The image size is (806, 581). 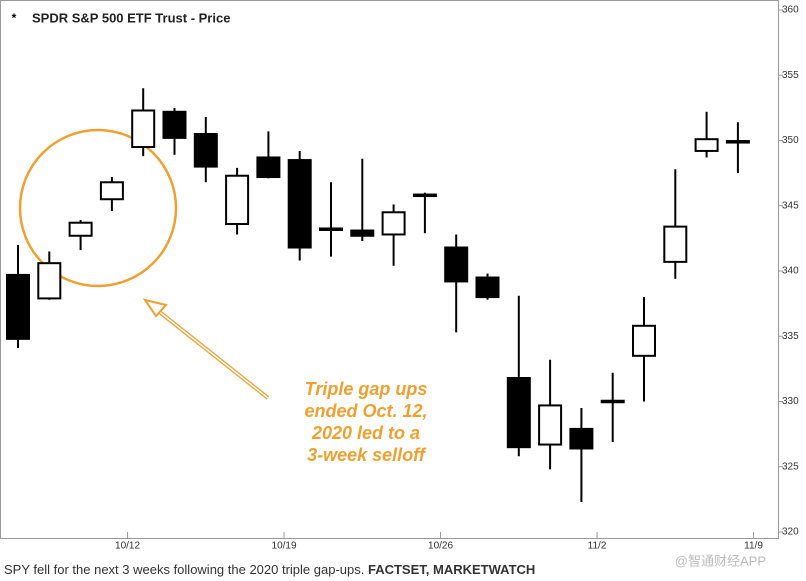 I want to click on watermark: @智通财经APP, so click(x=720, y=560).